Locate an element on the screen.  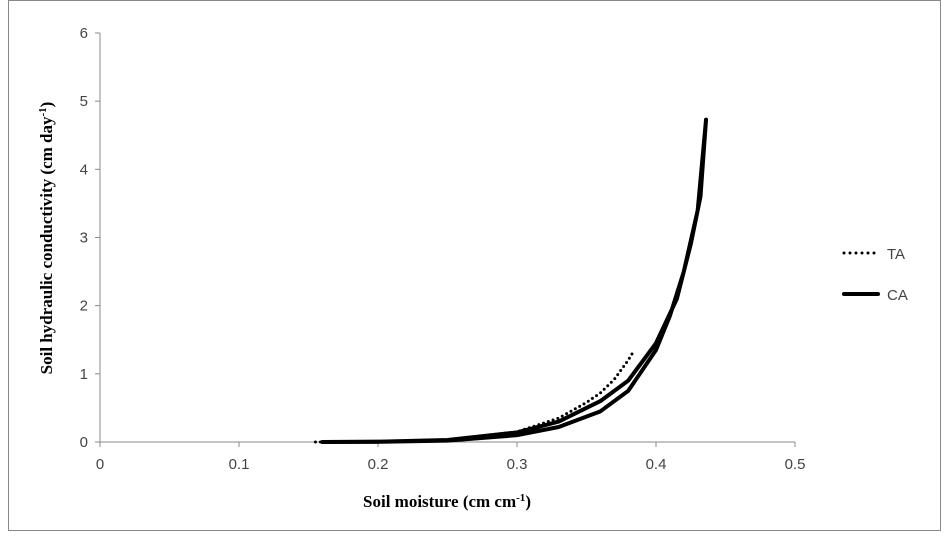
legend-label: TA is located at coordinates (896, 254).